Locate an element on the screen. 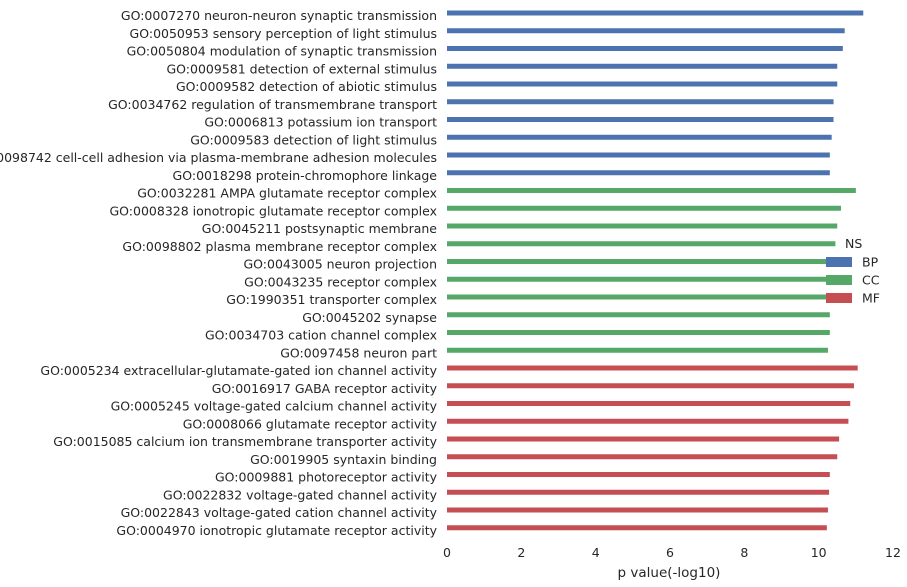 The width and height of the screenshot is (907, 587). category-label: GO:0009582 detection of abiotic stimulus is located at coordinates (306, 86).